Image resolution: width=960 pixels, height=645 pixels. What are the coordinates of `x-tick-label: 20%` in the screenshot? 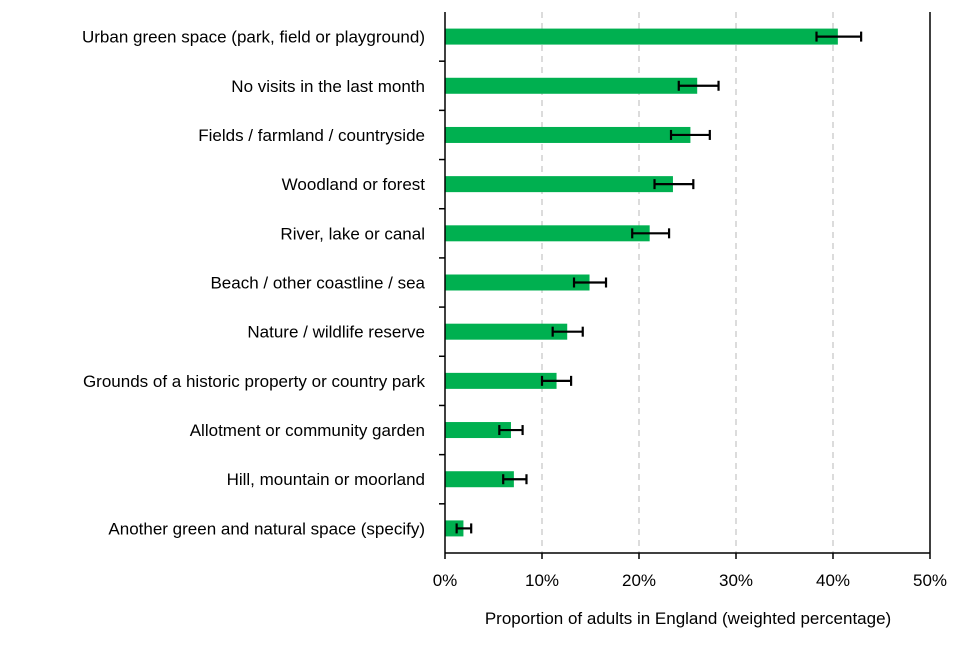 It's located at (639, 580).